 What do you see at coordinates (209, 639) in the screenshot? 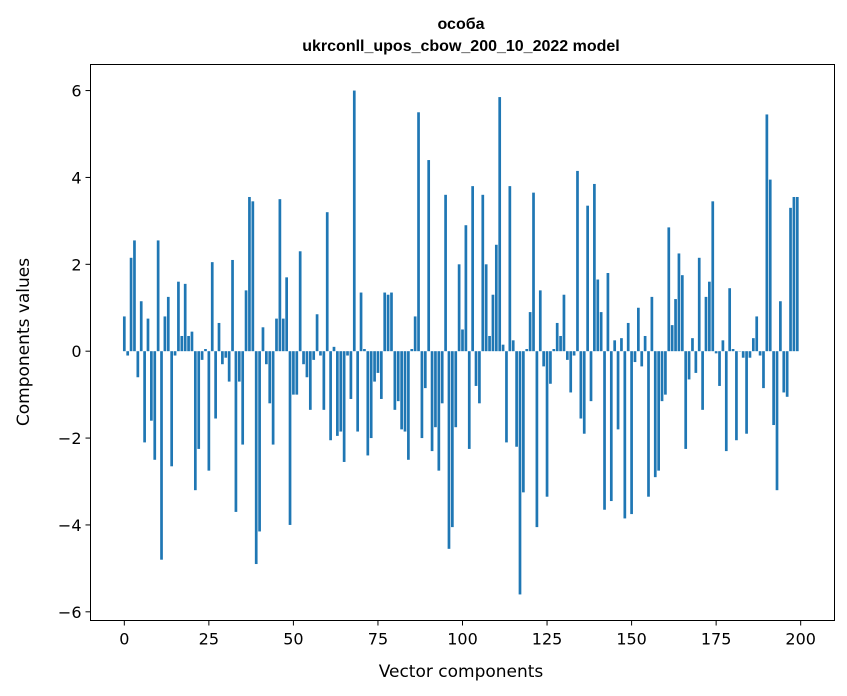
I see `x-tick-label: 25` at bounding box center [209, 639].